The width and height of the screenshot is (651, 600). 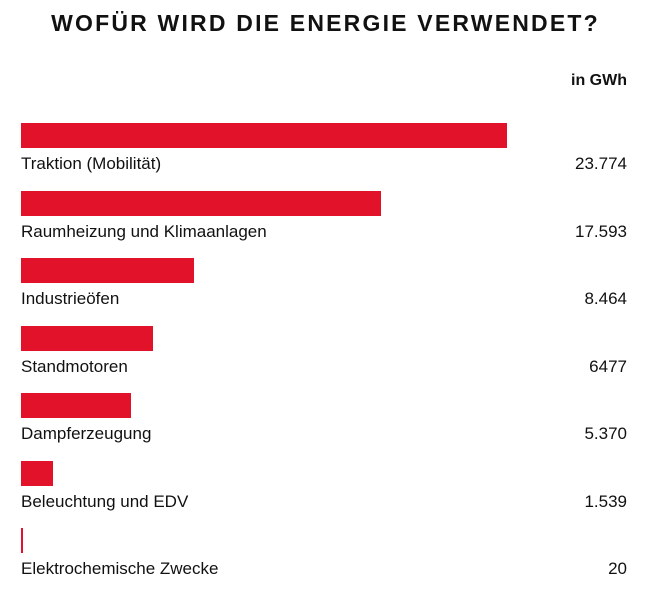 I want to click on bar-row: Standmotoren 6477, so click(x=325, y=359).